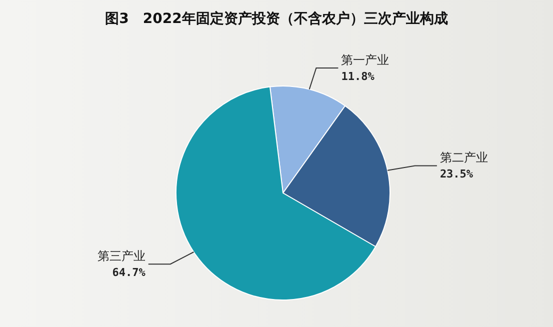  What do you see at coordinates (121, 256) in the screenshot?
I see `slice-label: 第三产业` at bounding box center [121, 256].